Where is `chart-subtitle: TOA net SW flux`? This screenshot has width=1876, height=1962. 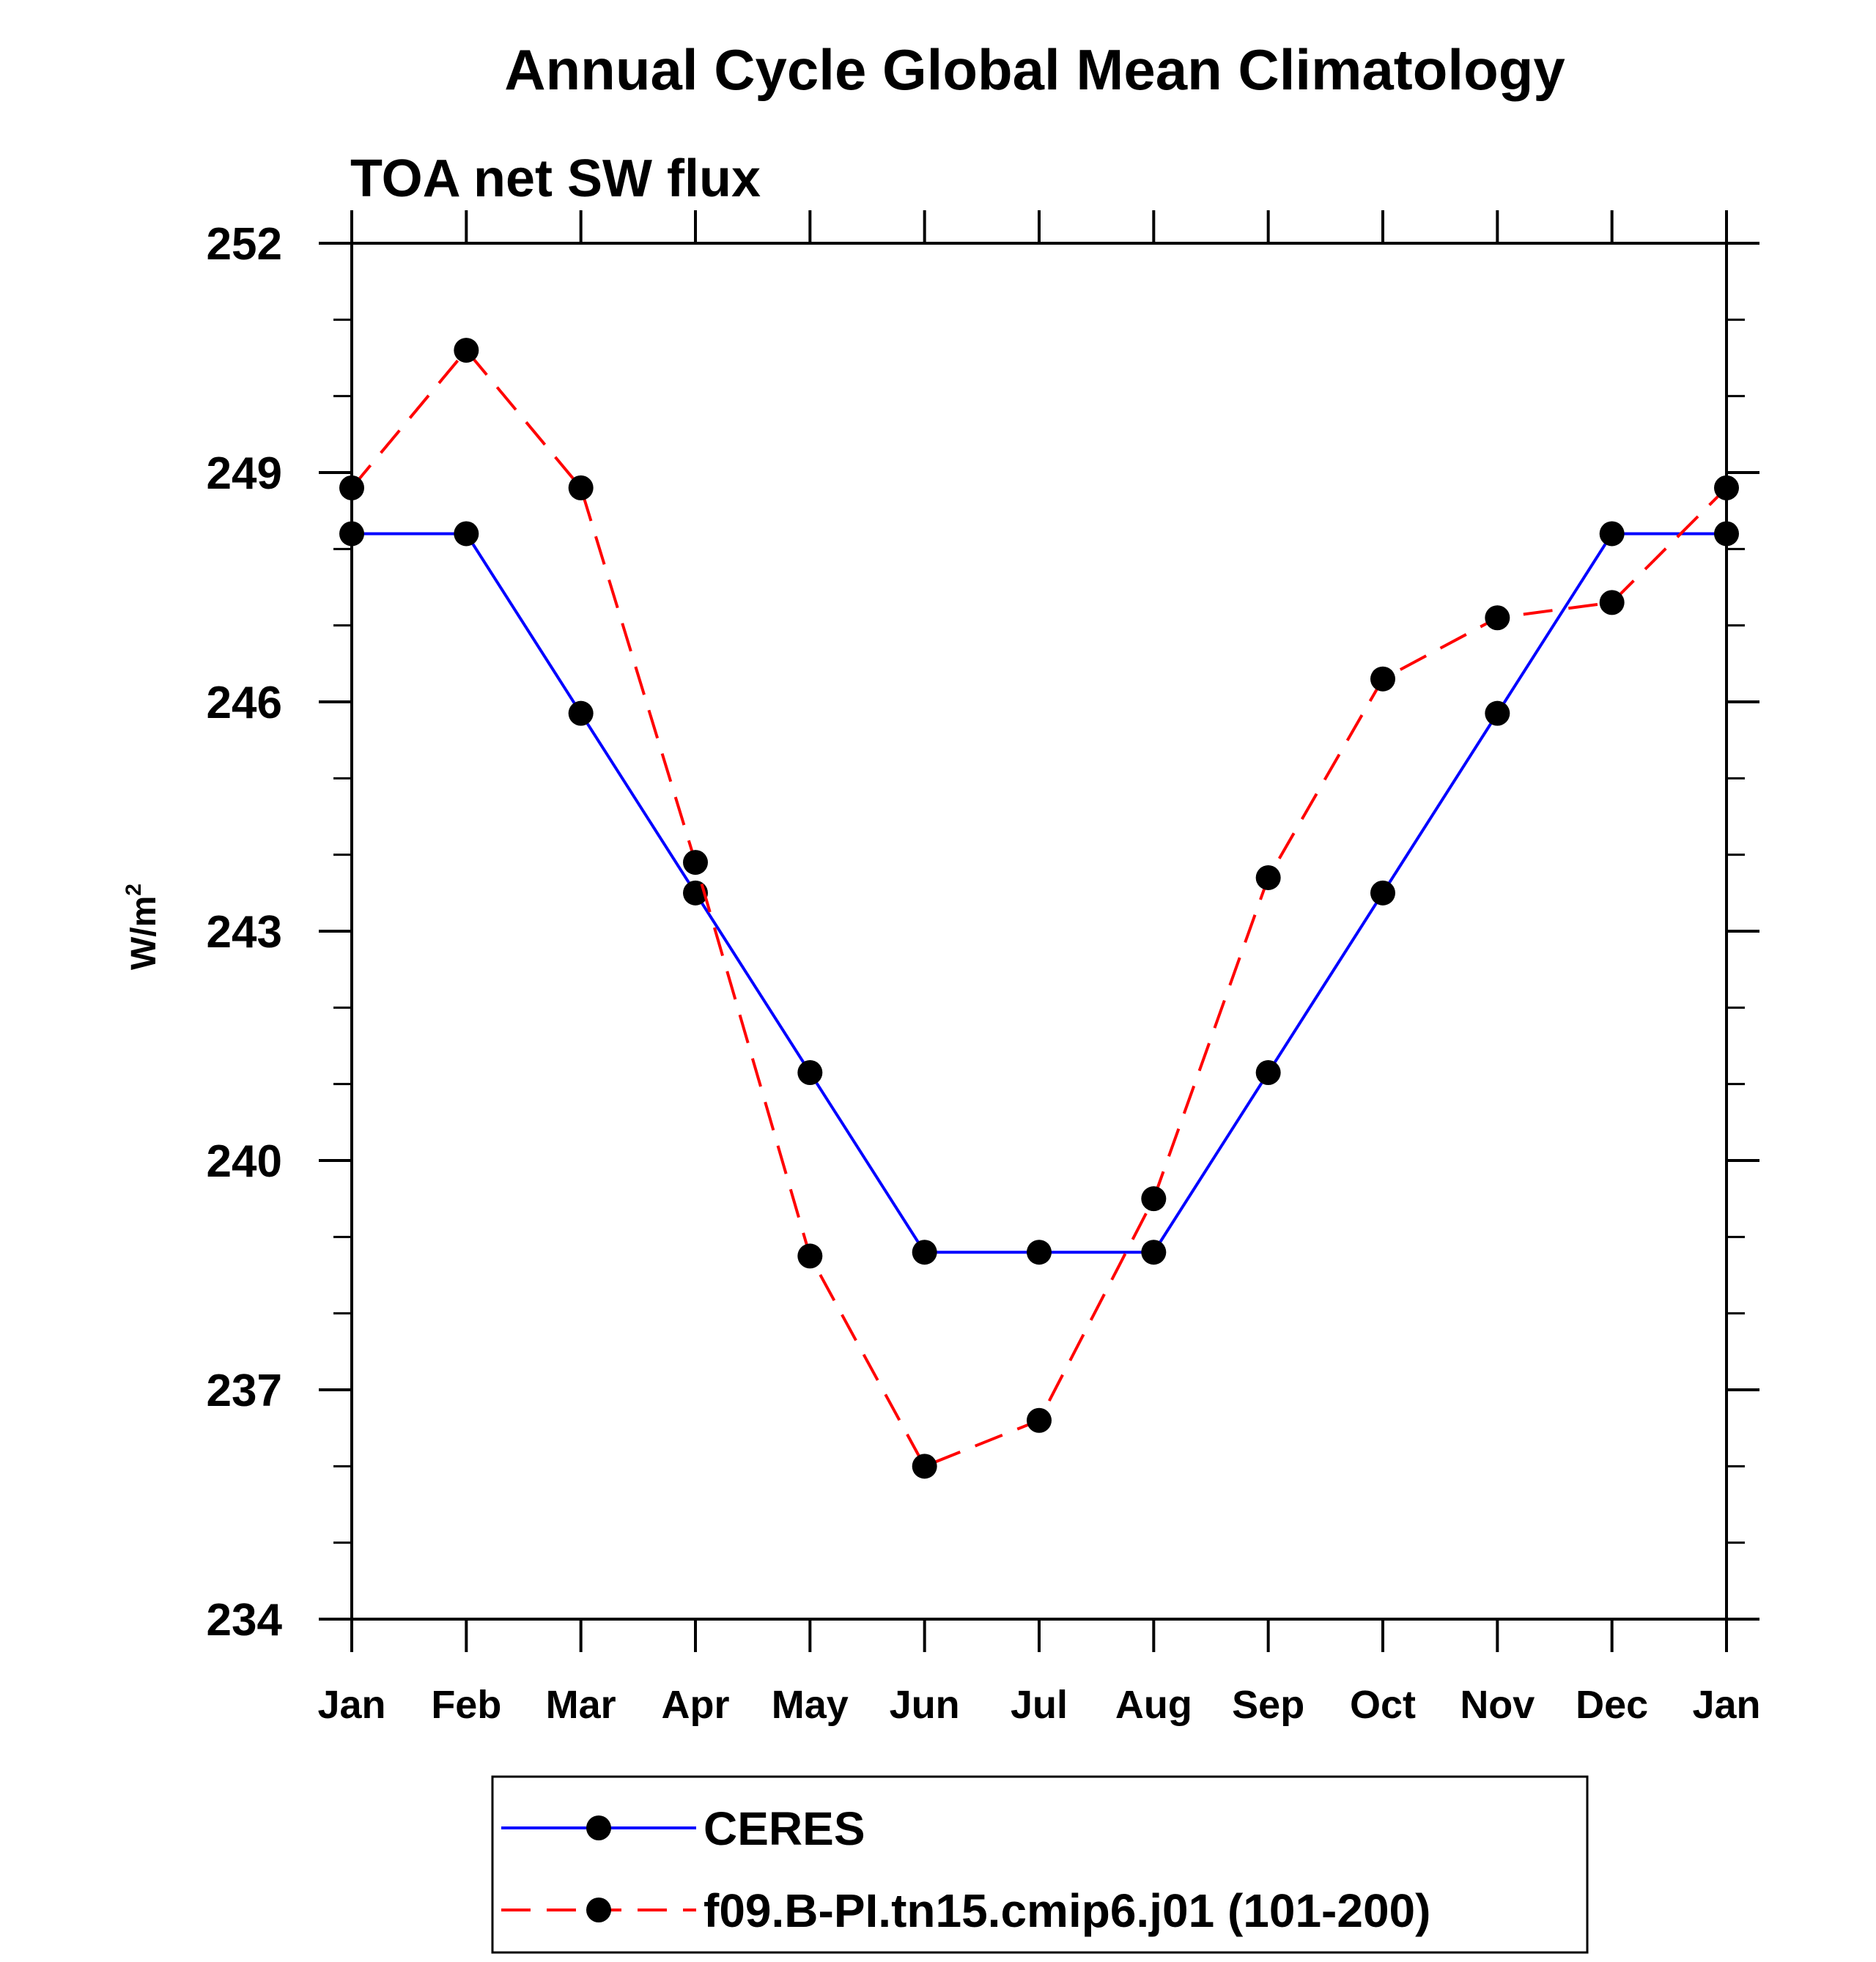
chart-subtitle: TOA net SW flux is located at coordinates (555, 178).